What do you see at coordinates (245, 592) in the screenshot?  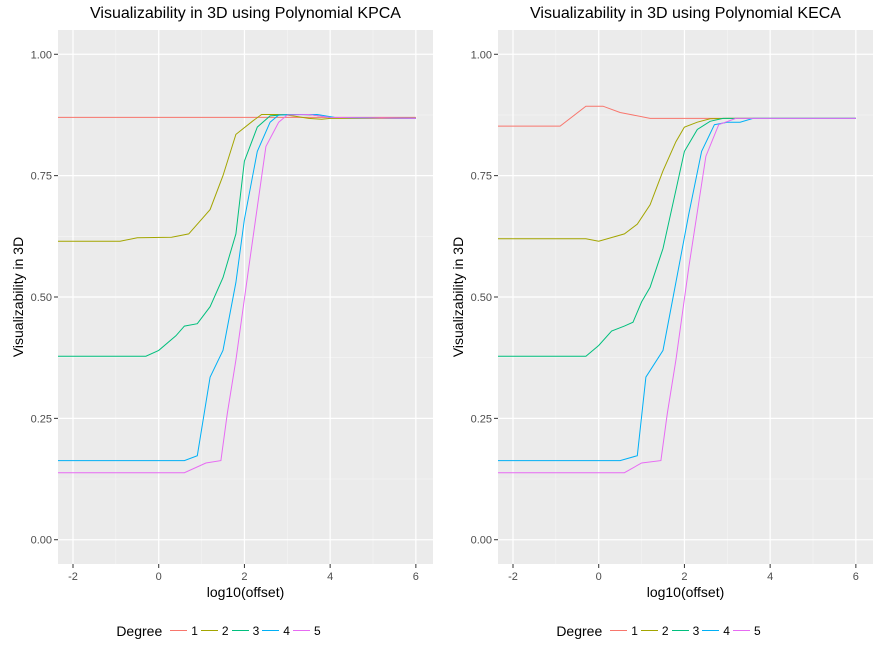 I see `kpca-x-axis-label: log10(offset)` at bounding box center [245, 592].